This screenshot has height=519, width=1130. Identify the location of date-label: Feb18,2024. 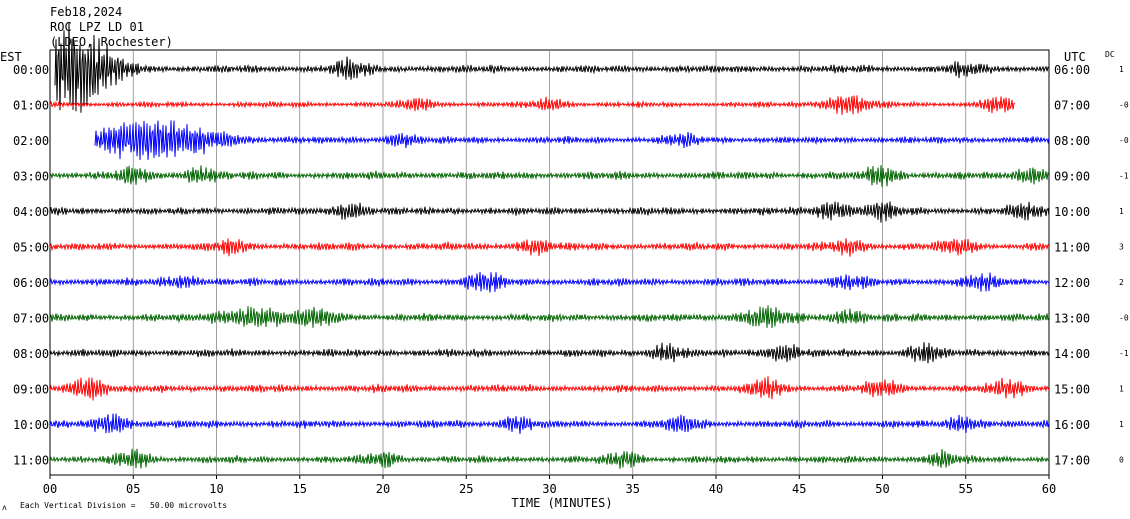
(86, 12).